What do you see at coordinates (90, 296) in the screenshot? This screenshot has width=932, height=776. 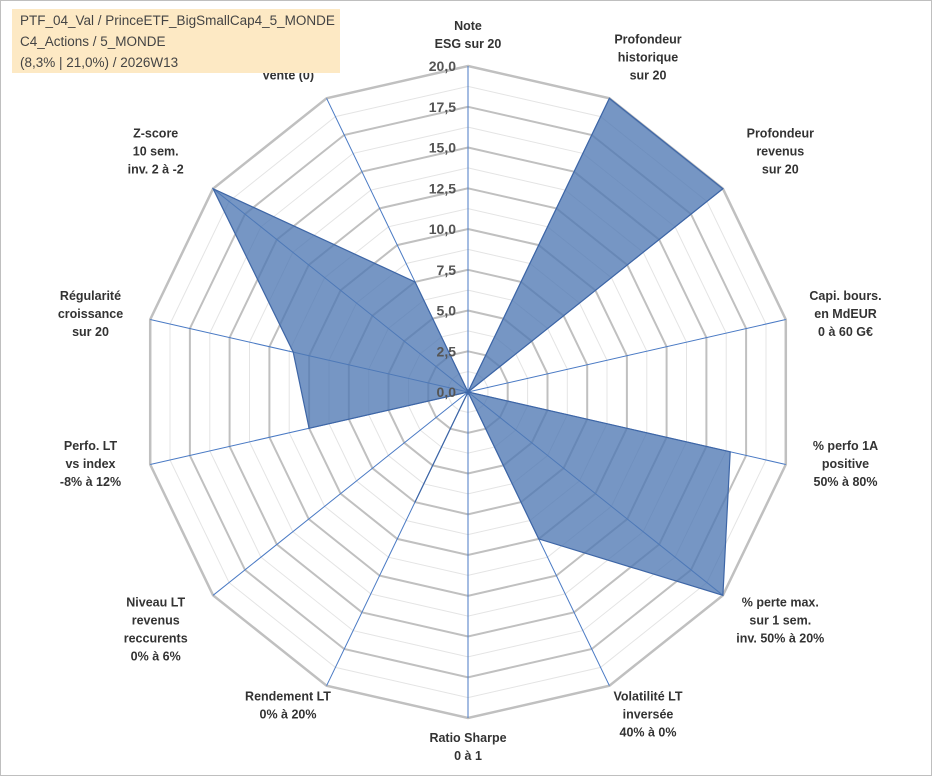 I see `axis-label: Régularité` at bounding box center [90, 296].